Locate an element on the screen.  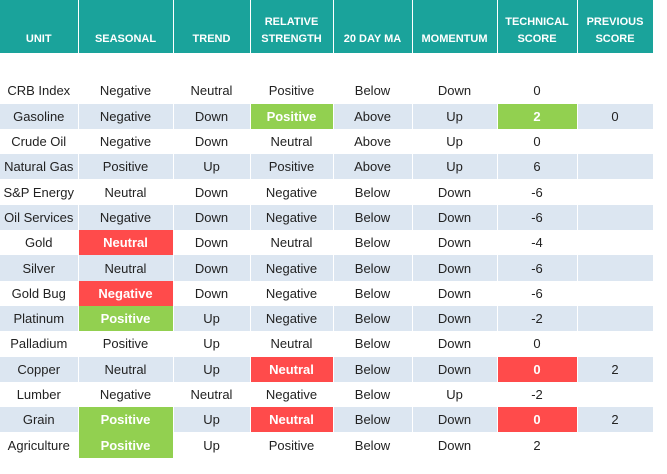
unit-cell: Palladium is located at coordinates (39, 344).